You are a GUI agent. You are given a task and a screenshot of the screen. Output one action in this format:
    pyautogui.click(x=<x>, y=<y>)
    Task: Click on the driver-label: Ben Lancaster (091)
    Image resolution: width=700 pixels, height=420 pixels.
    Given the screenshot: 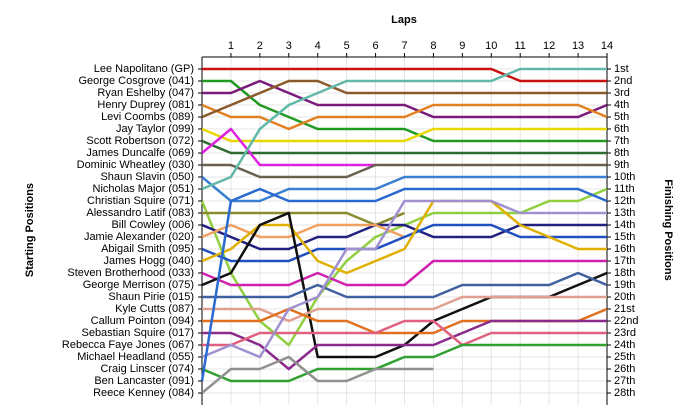 What is the action you would take?
    pyautogui.click(x=144, y=381)
    